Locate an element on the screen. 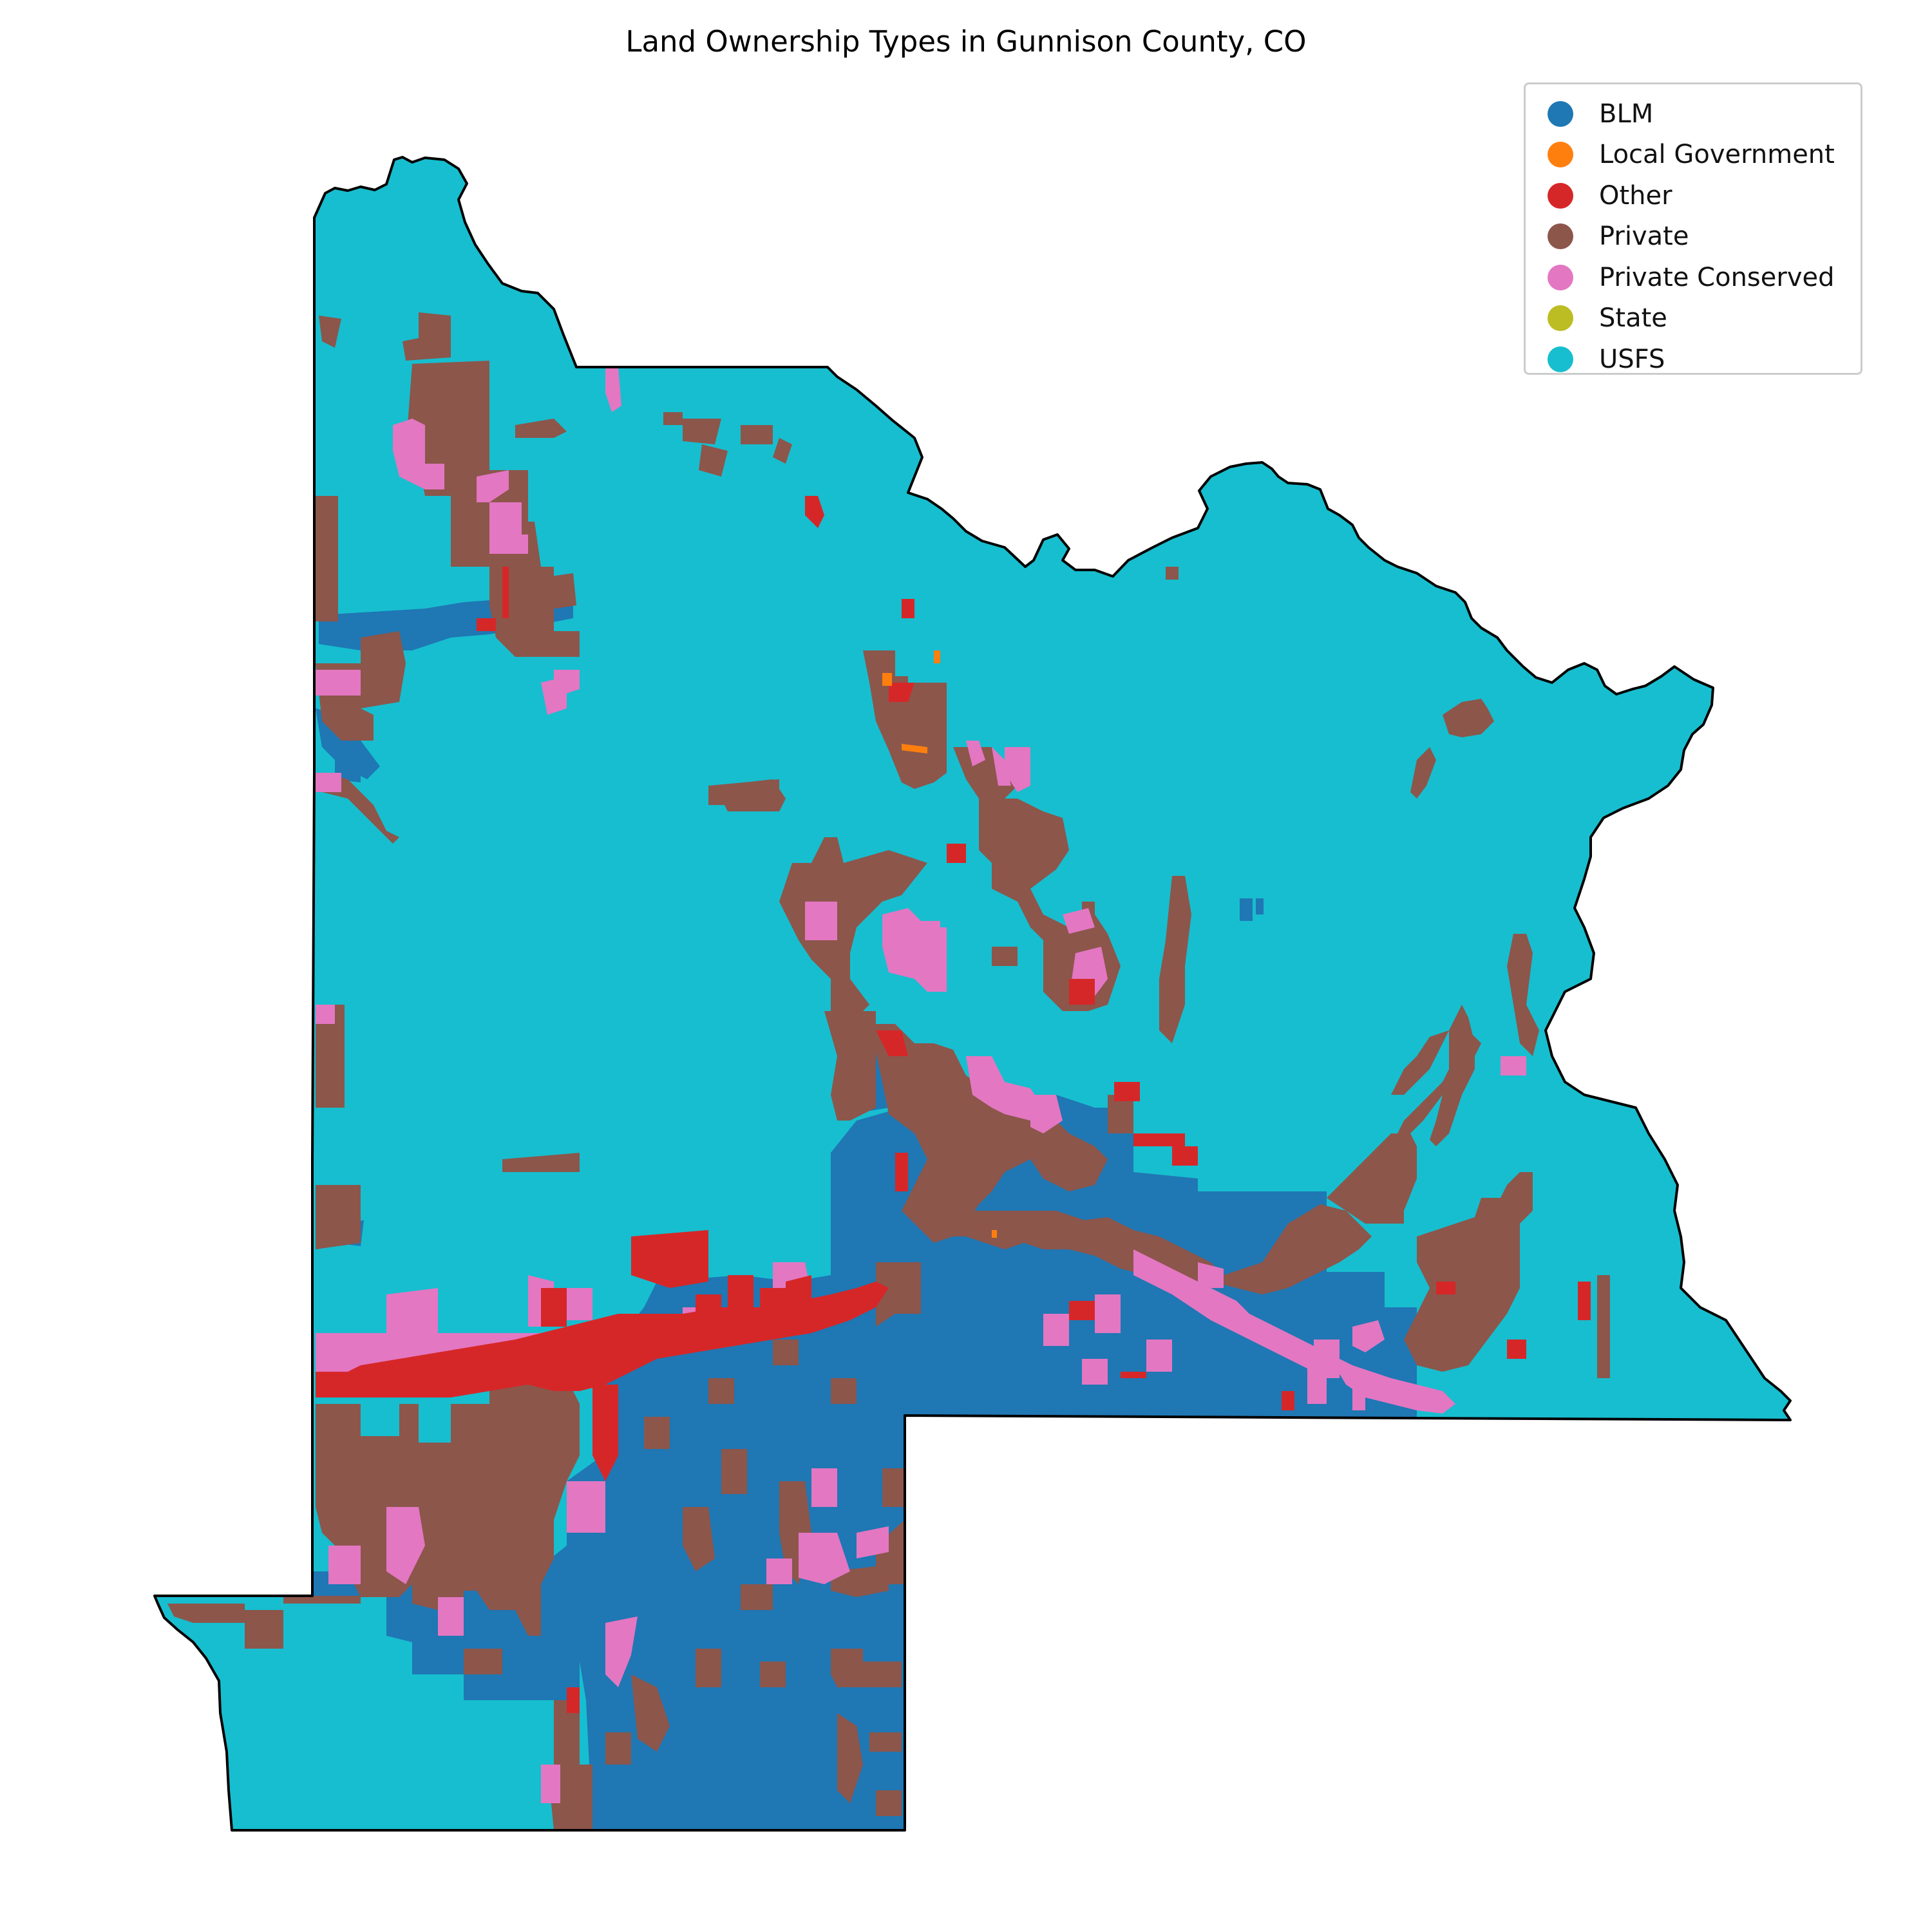  legend-label: Local Government is located at coordinates (1717, 155).